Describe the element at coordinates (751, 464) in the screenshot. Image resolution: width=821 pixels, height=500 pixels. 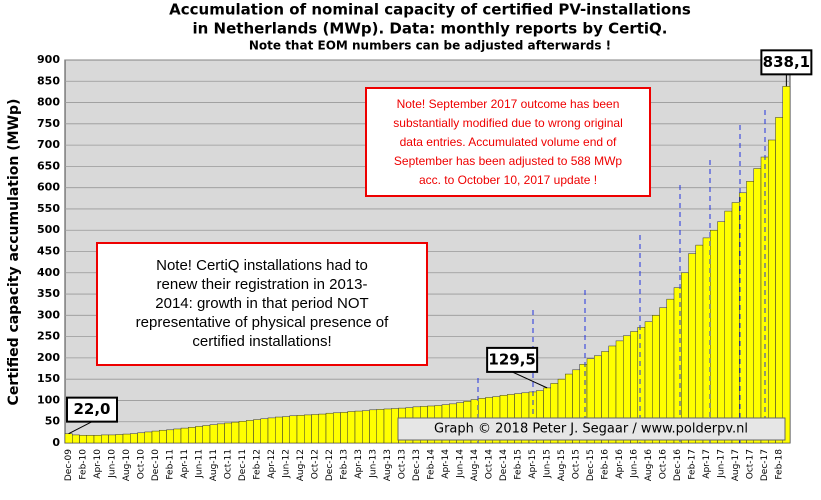
I see `x-tick-label: Oct-17` at that location.